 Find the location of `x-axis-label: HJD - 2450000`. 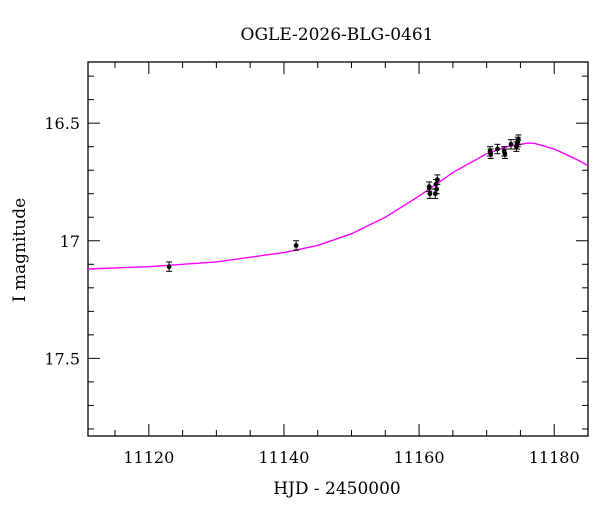

x-axis-label: HJD - 2450000 is located at coordinates (337, 489).